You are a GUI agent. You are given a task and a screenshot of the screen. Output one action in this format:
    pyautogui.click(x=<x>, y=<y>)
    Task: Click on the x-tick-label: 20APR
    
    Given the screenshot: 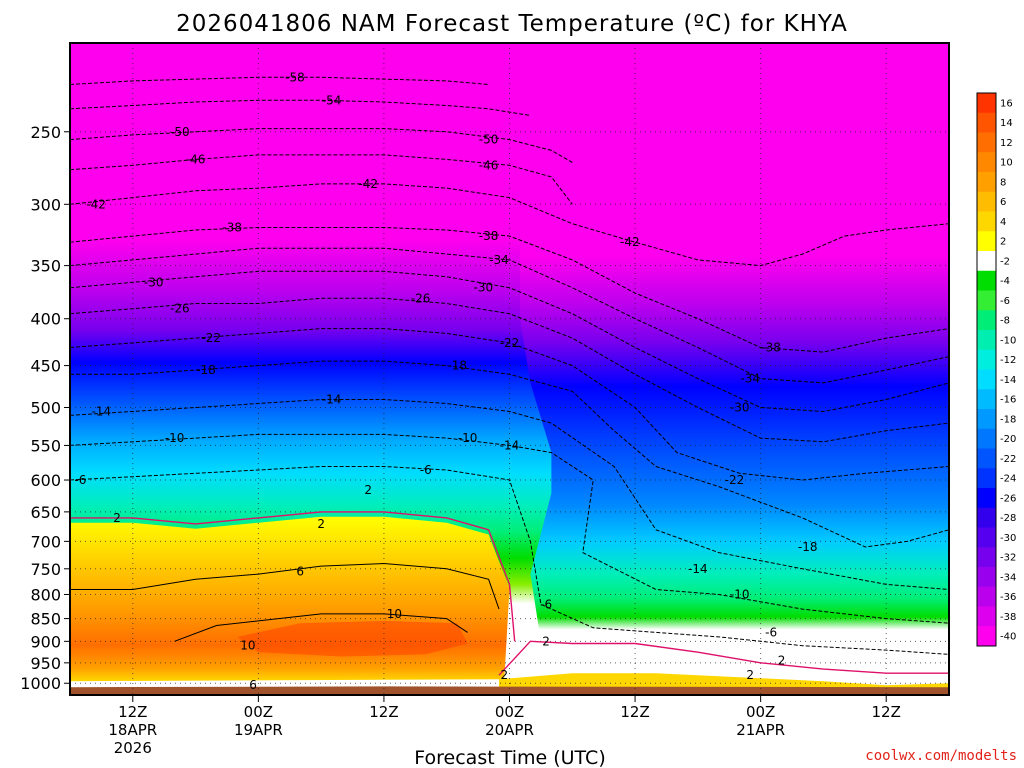 What is the action you would take?
    pyautogui.click(x=509, y=730)
    